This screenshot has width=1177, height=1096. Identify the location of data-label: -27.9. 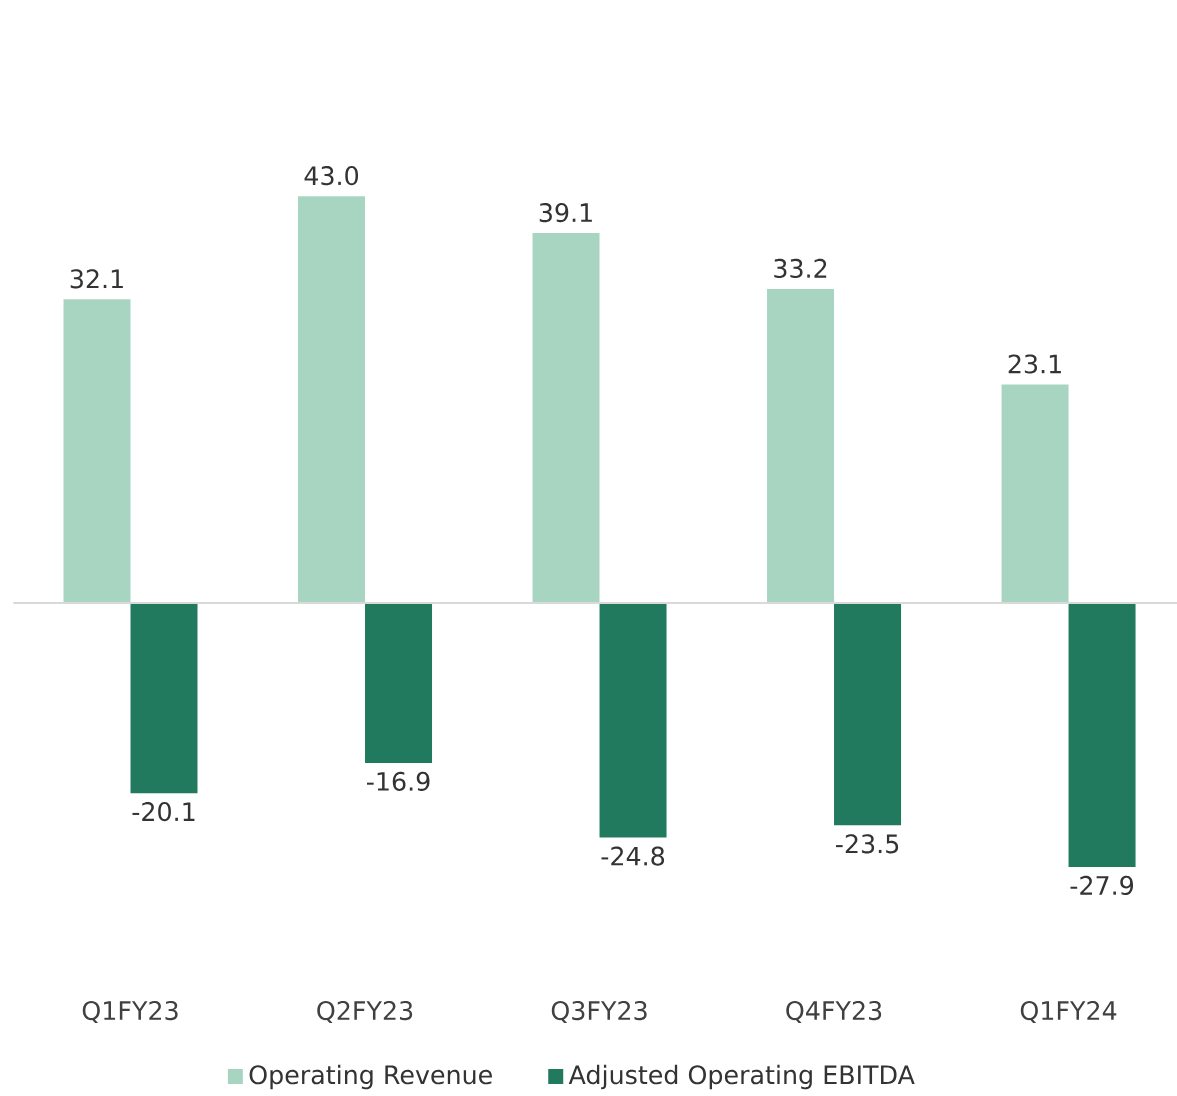
(1102, 885).